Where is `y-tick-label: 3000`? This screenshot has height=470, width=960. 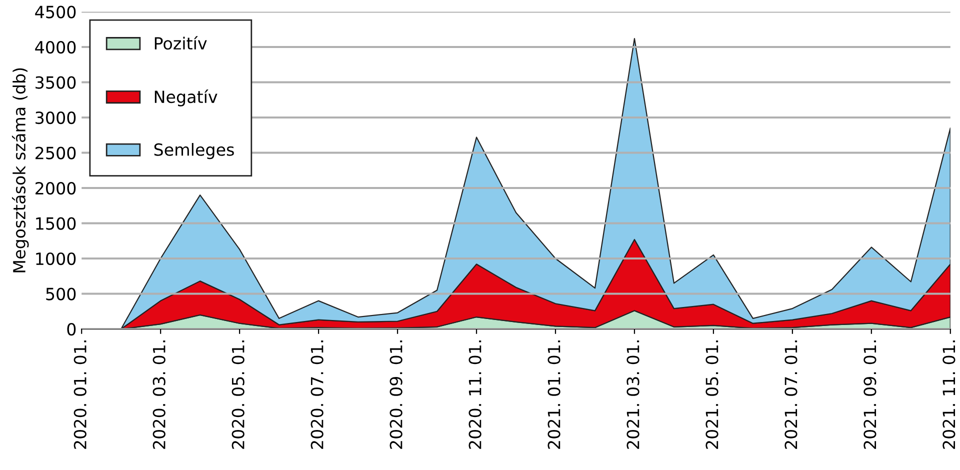 y-tick-label: 3000 is located at coordinates (56, 117).